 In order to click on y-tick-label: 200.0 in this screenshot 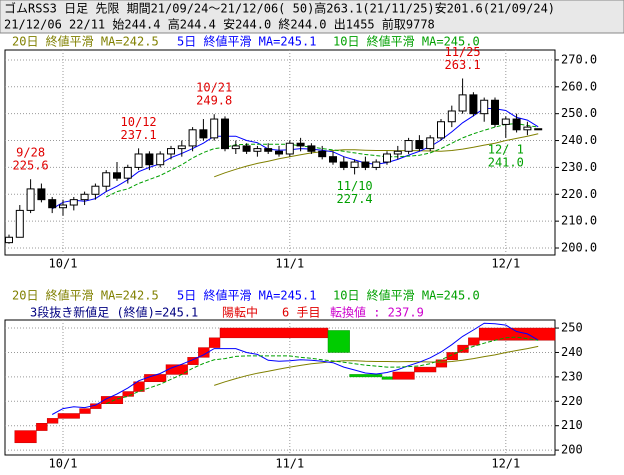, I will do `click(579, 248)`.